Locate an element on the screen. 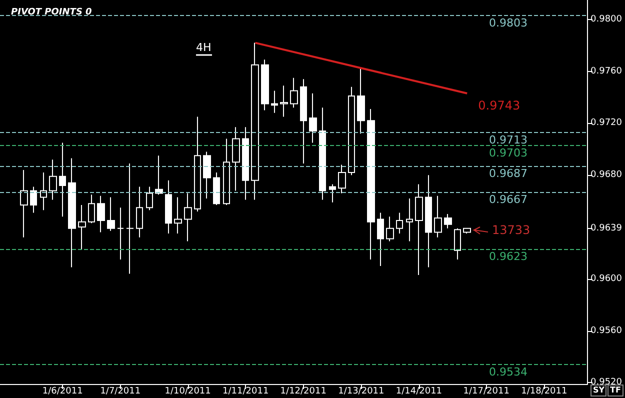 This screenshot has height=398, width=625. y-tick-label: 0.9560 is located at coordinates (606, 331).